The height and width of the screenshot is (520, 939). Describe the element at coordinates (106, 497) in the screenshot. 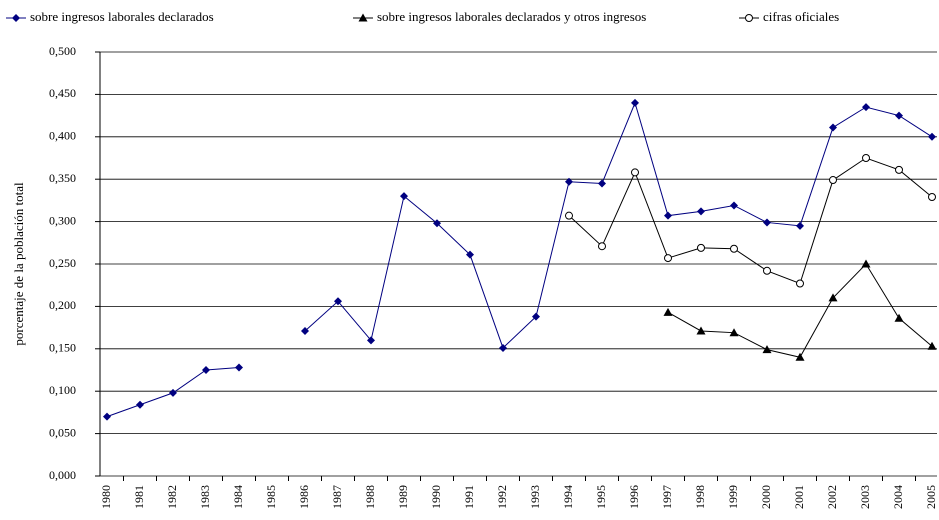

I see `x-tick-label: 1980` at that location.